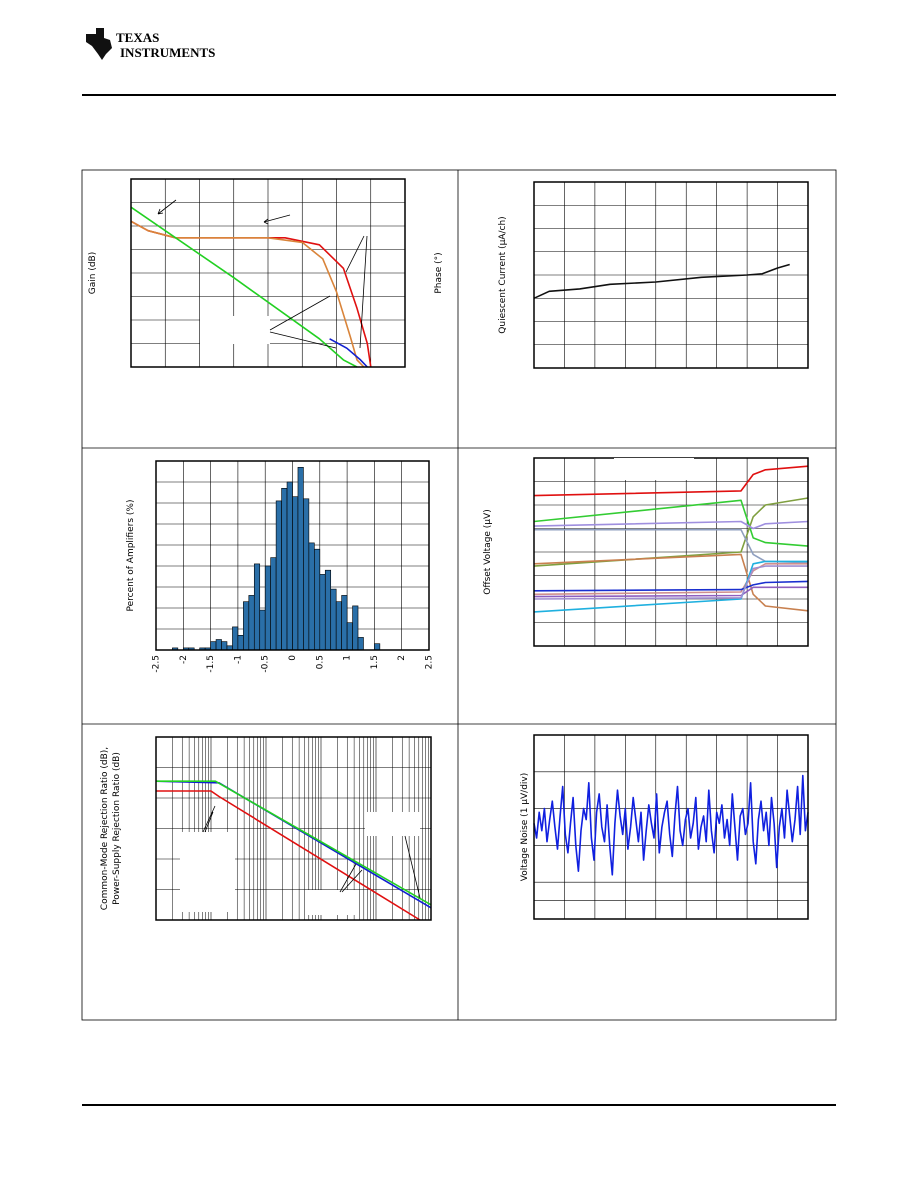 This screenshot has width=918, height=1188. Describe the element at coordinates (320, 662) in the screenshot. I see `x-tick-label: 0.5` at that location.